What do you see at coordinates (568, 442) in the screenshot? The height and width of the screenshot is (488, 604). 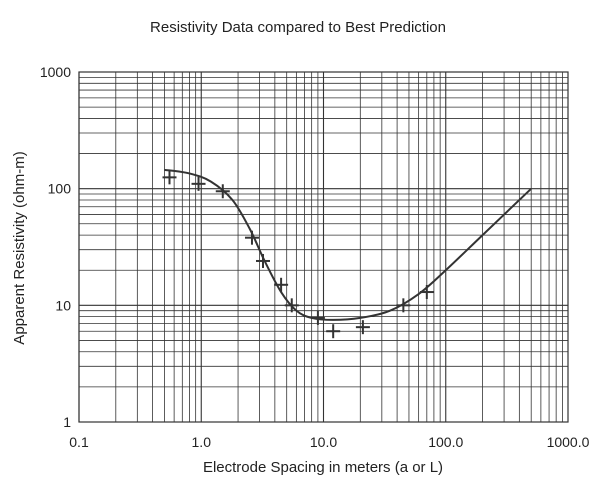 I see `x-tick-label: 1000.0` at bounding box center [568, 442].